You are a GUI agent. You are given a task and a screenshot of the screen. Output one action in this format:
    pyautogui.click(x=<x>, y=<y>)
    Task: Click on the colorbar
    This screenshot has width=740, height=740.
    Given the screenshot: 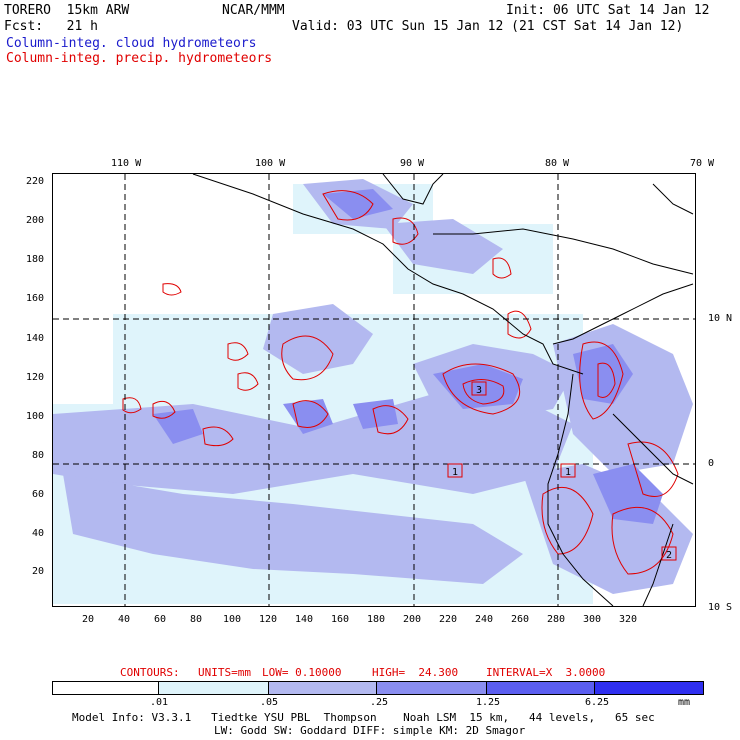 What is the action you would take?
    pyautogui.click(x=378, y=688)
    